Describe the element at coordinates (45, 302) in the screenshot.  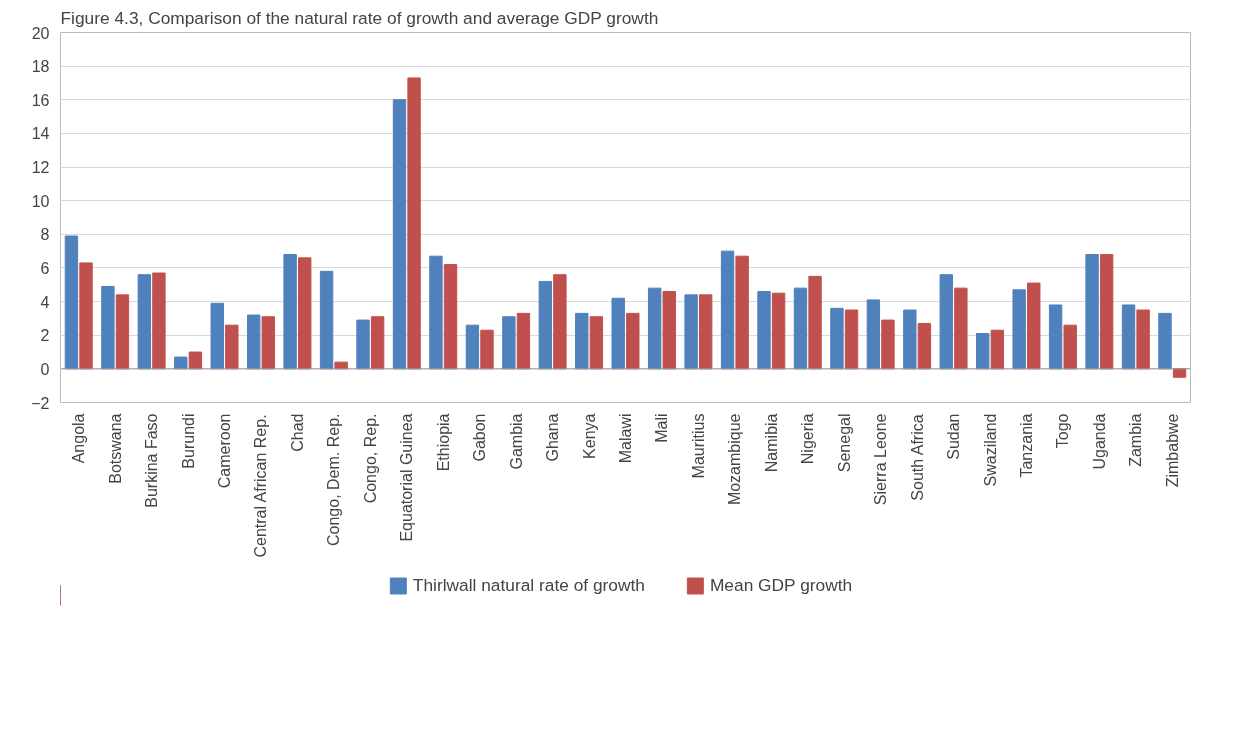
I see `y-tick-label: 4` at that location.